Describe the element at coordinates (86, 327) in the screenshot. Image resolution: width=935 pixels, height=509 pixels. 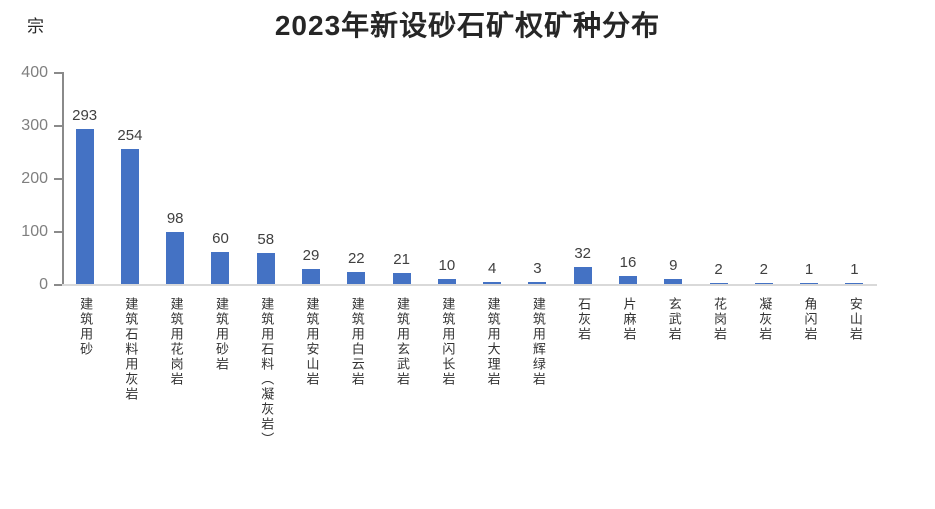
I see `category-label: 建筑用砂` at that location.